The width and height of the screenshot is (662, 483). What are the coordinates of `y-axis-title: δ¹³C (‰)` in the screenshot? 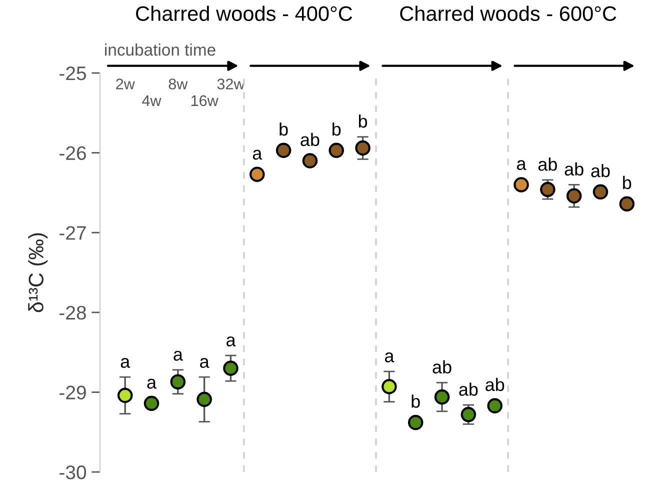 It's located at (38, 272).